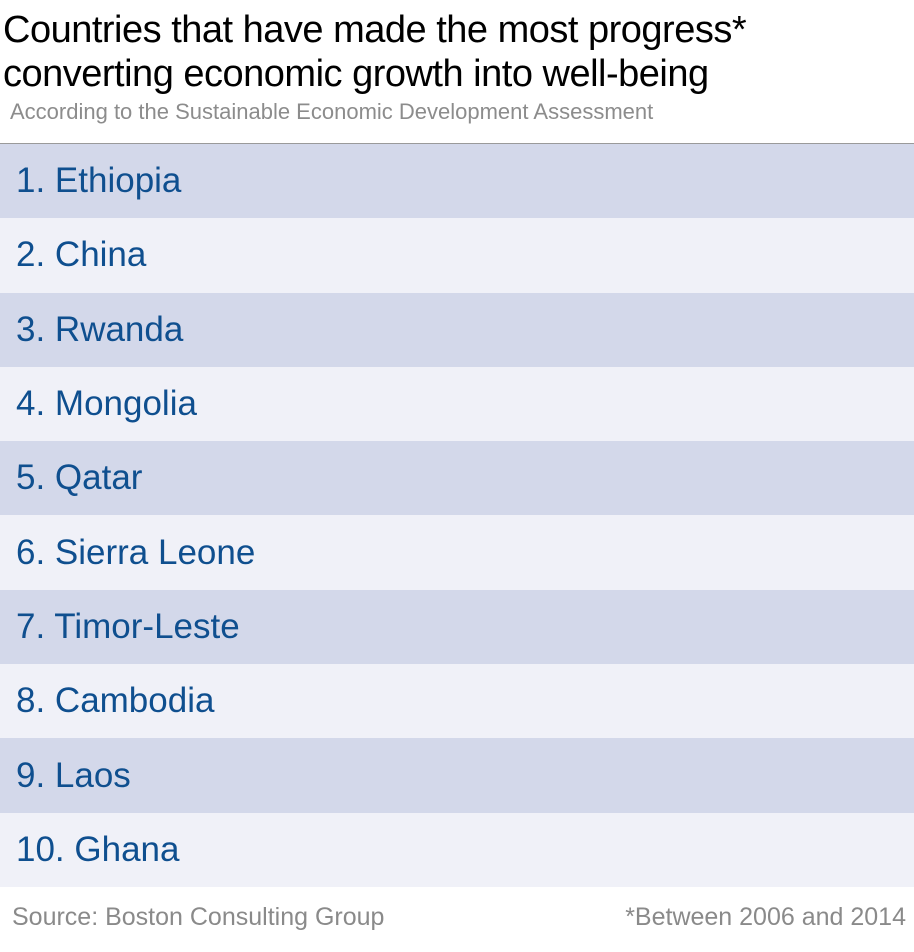 This screenshot has height=952, width=914. Describe the element at coordinates (198, 916) in the screenshot. I see `source-note: Source: Boston Consulting Group` at that location.